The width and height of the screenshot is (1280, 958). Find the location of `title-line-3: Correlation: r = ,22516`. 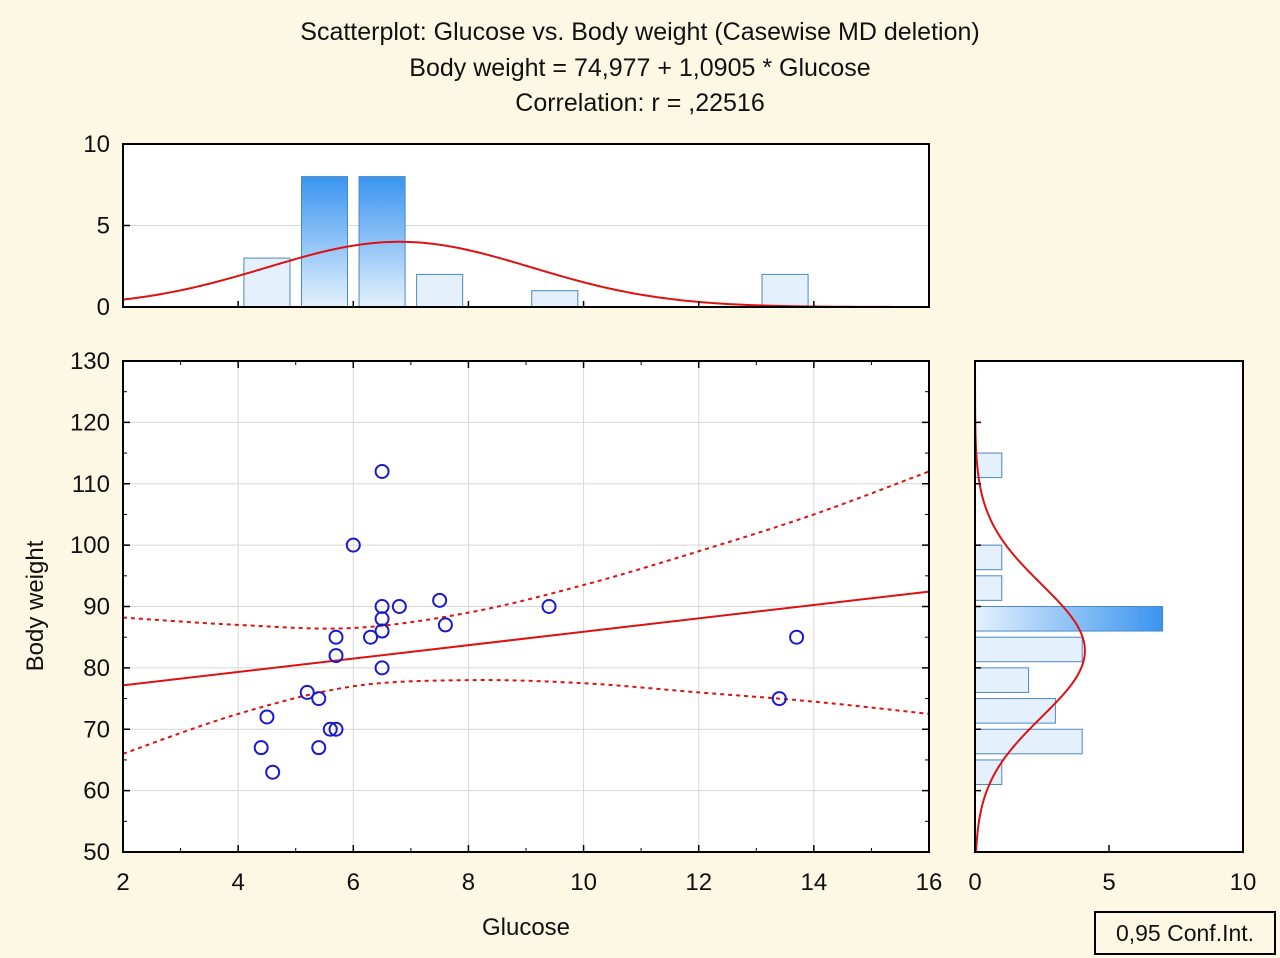

title-line-3: Correlation: r = ,22516 is located at coordinates (639, 103).